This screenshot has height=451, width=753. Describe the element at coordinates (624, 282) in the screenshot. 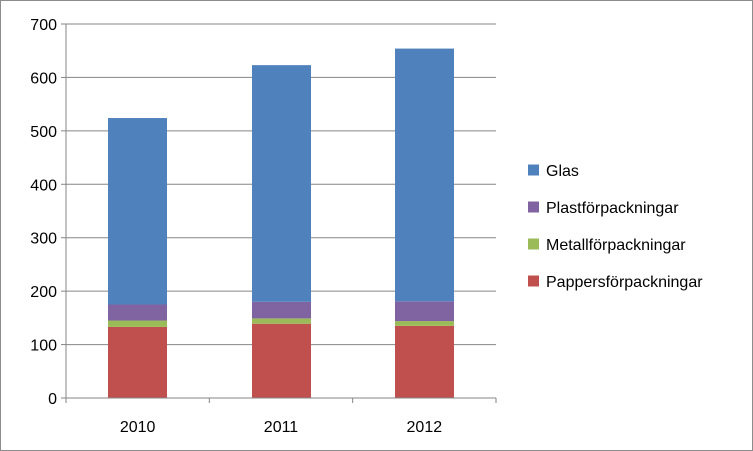

I see `legend-label-pappersförpackningar: Pappersförpackningar` at that location.